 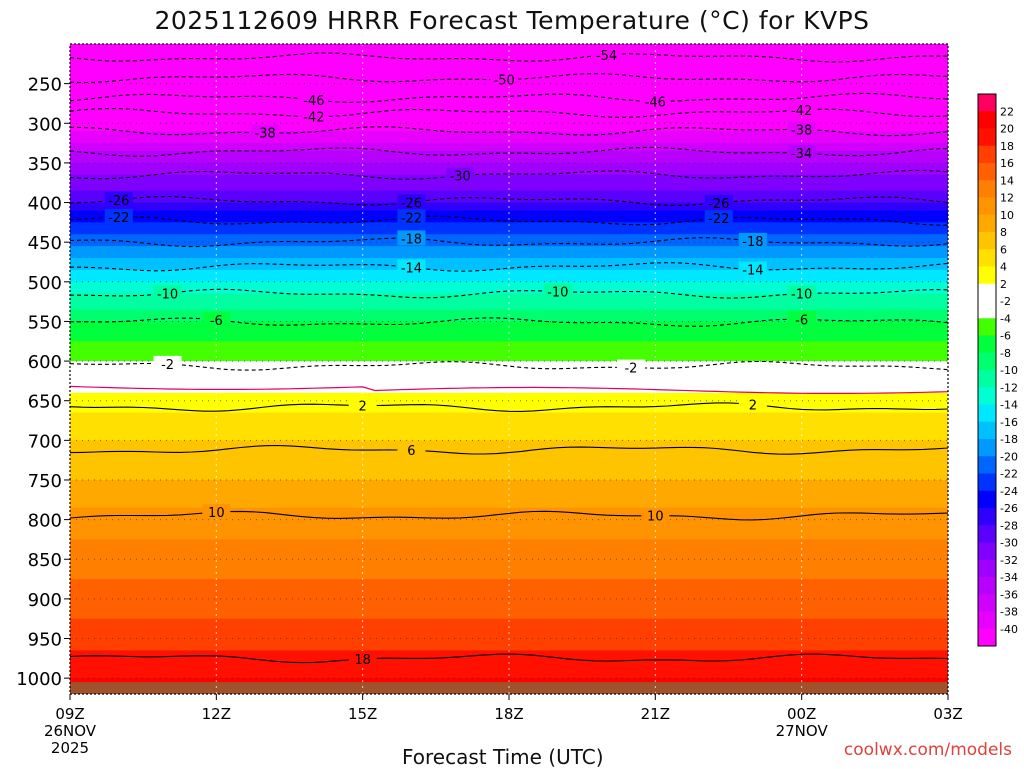 What do you see at coordinates (69, 714) in the screenshot?
I see `x-tick-label: 09Z` at bounding box center [69, 714].